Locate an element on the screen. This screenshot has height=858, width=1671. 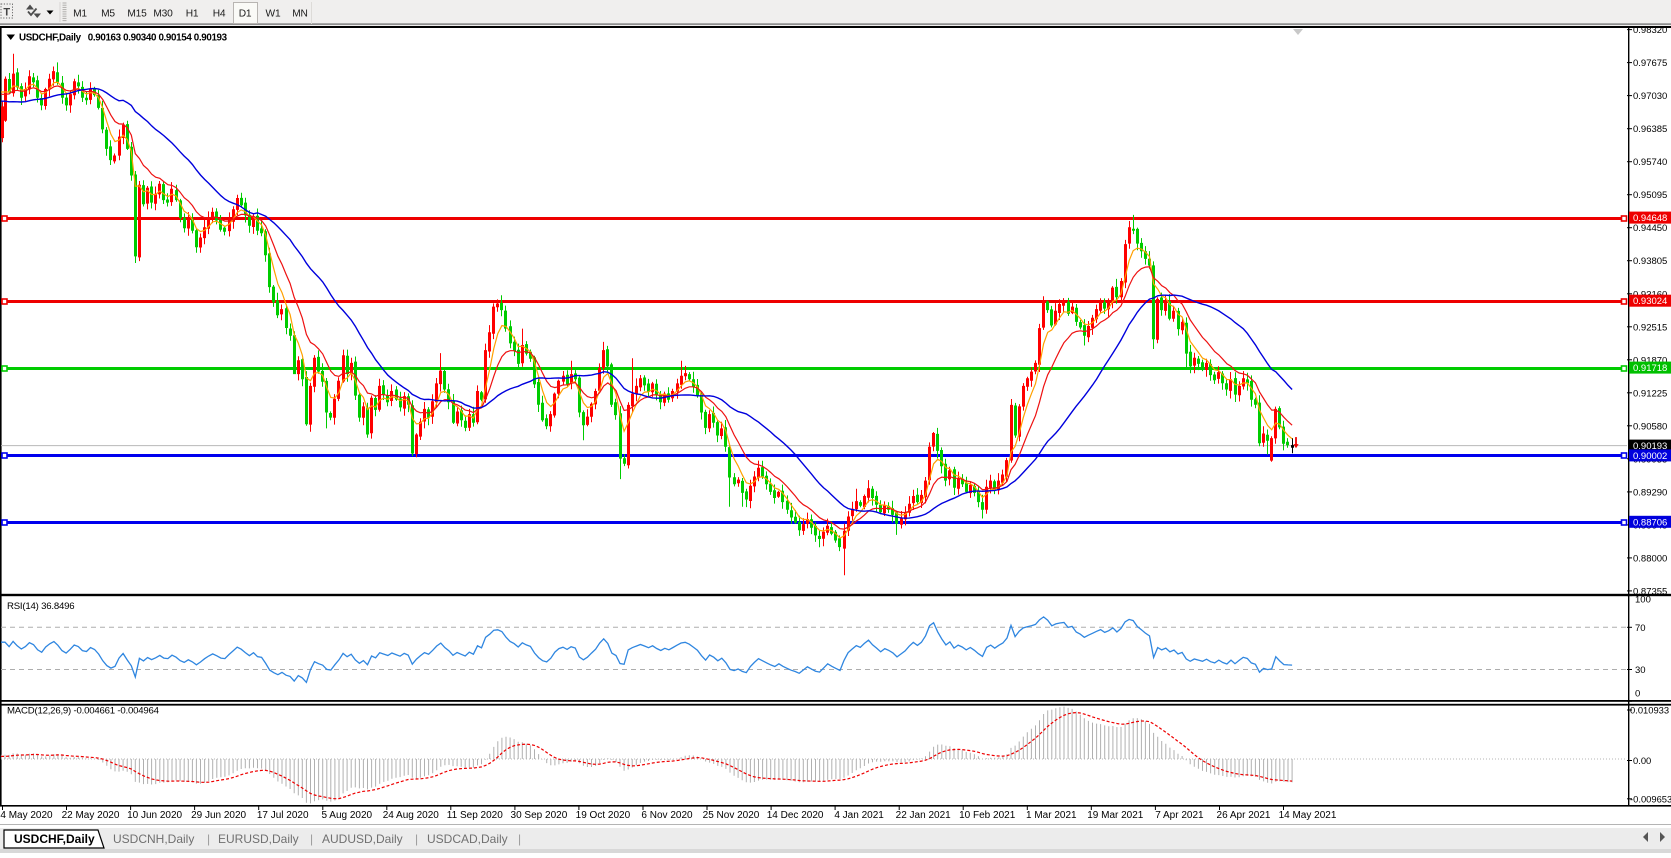
svg-text: H4 is located at coordinates (219, 14).